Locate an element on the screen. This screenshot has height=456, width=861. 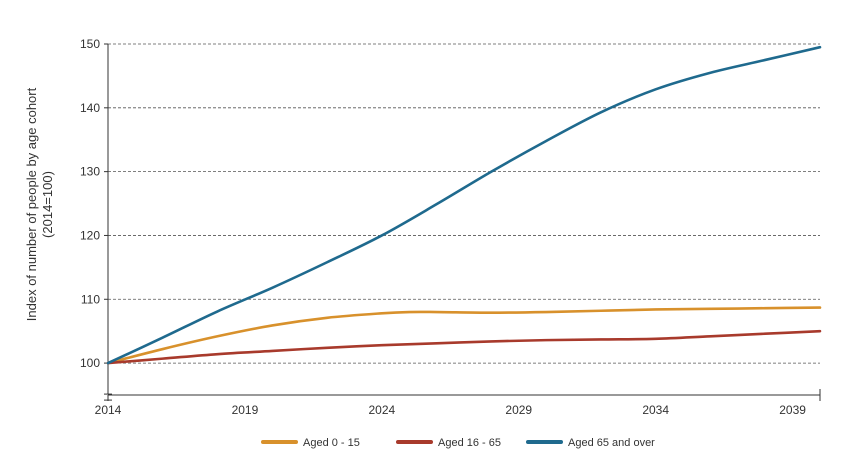
y-tick-label-110: 110 is located at coordinates (90, 299).